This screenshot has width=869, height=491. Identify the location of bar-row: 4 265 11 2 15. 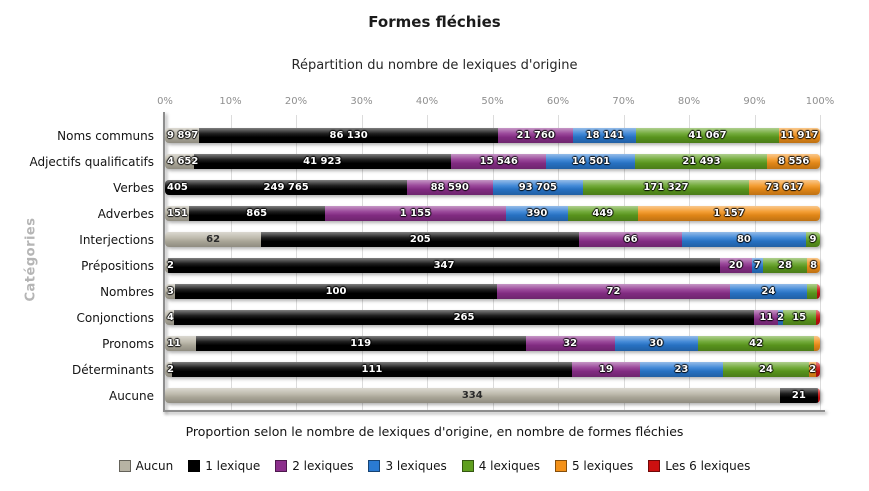
(492, 318).